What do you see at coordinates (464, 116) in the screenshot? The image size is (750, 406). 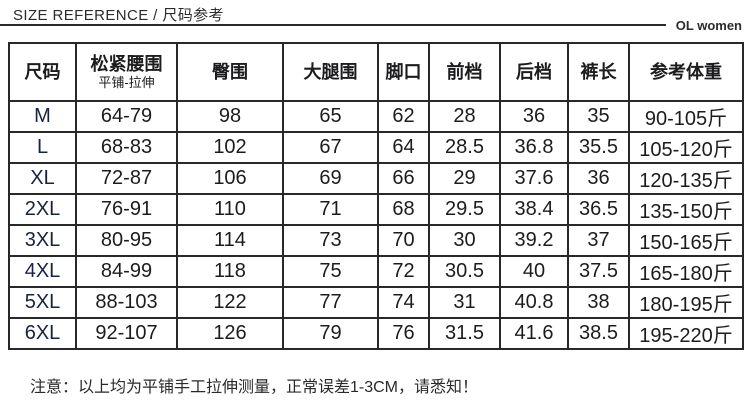 I see `table-cell: 28` at bounding box center [464, 116].